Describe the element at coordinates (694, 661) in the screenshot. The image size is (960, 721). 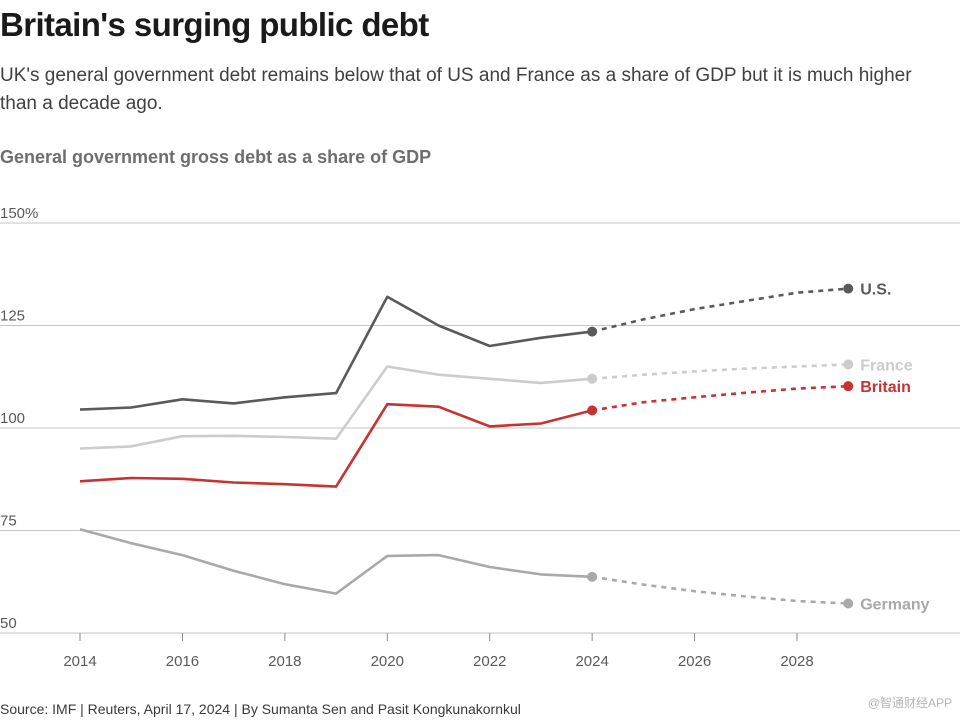
I see `x-tick-label-2026: 2026` at that location.